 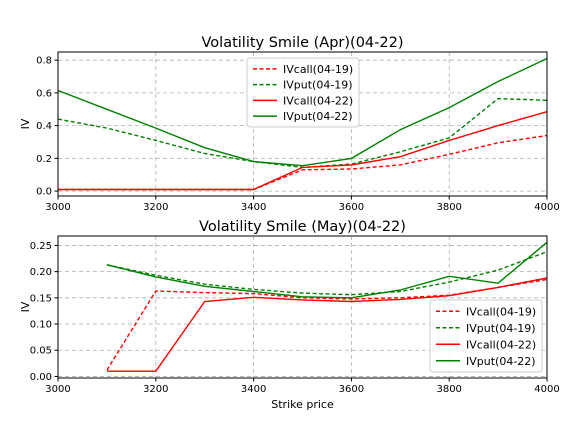 I want to click on y-tick-label: 0.4, so click(x=44, y=126).